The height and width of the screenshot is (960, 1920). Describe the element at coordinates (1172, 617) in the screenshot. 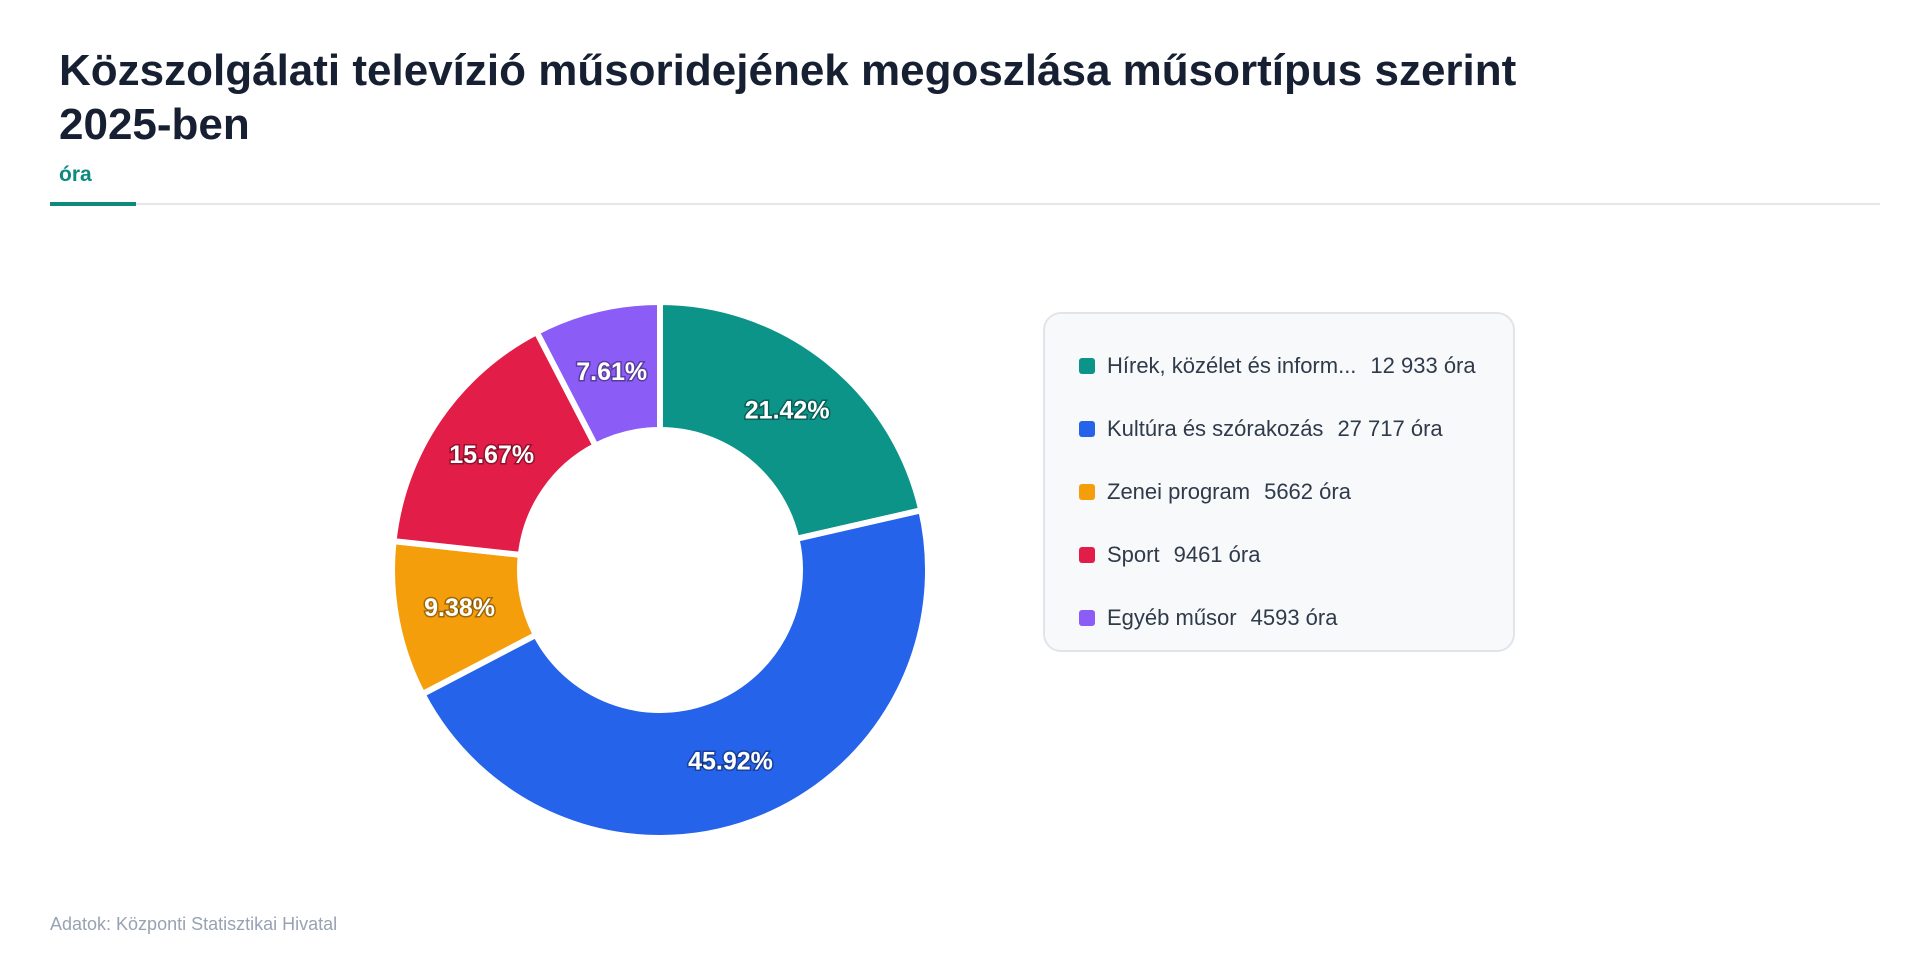

I see `legend-label: Egyéb műsor` at that location.